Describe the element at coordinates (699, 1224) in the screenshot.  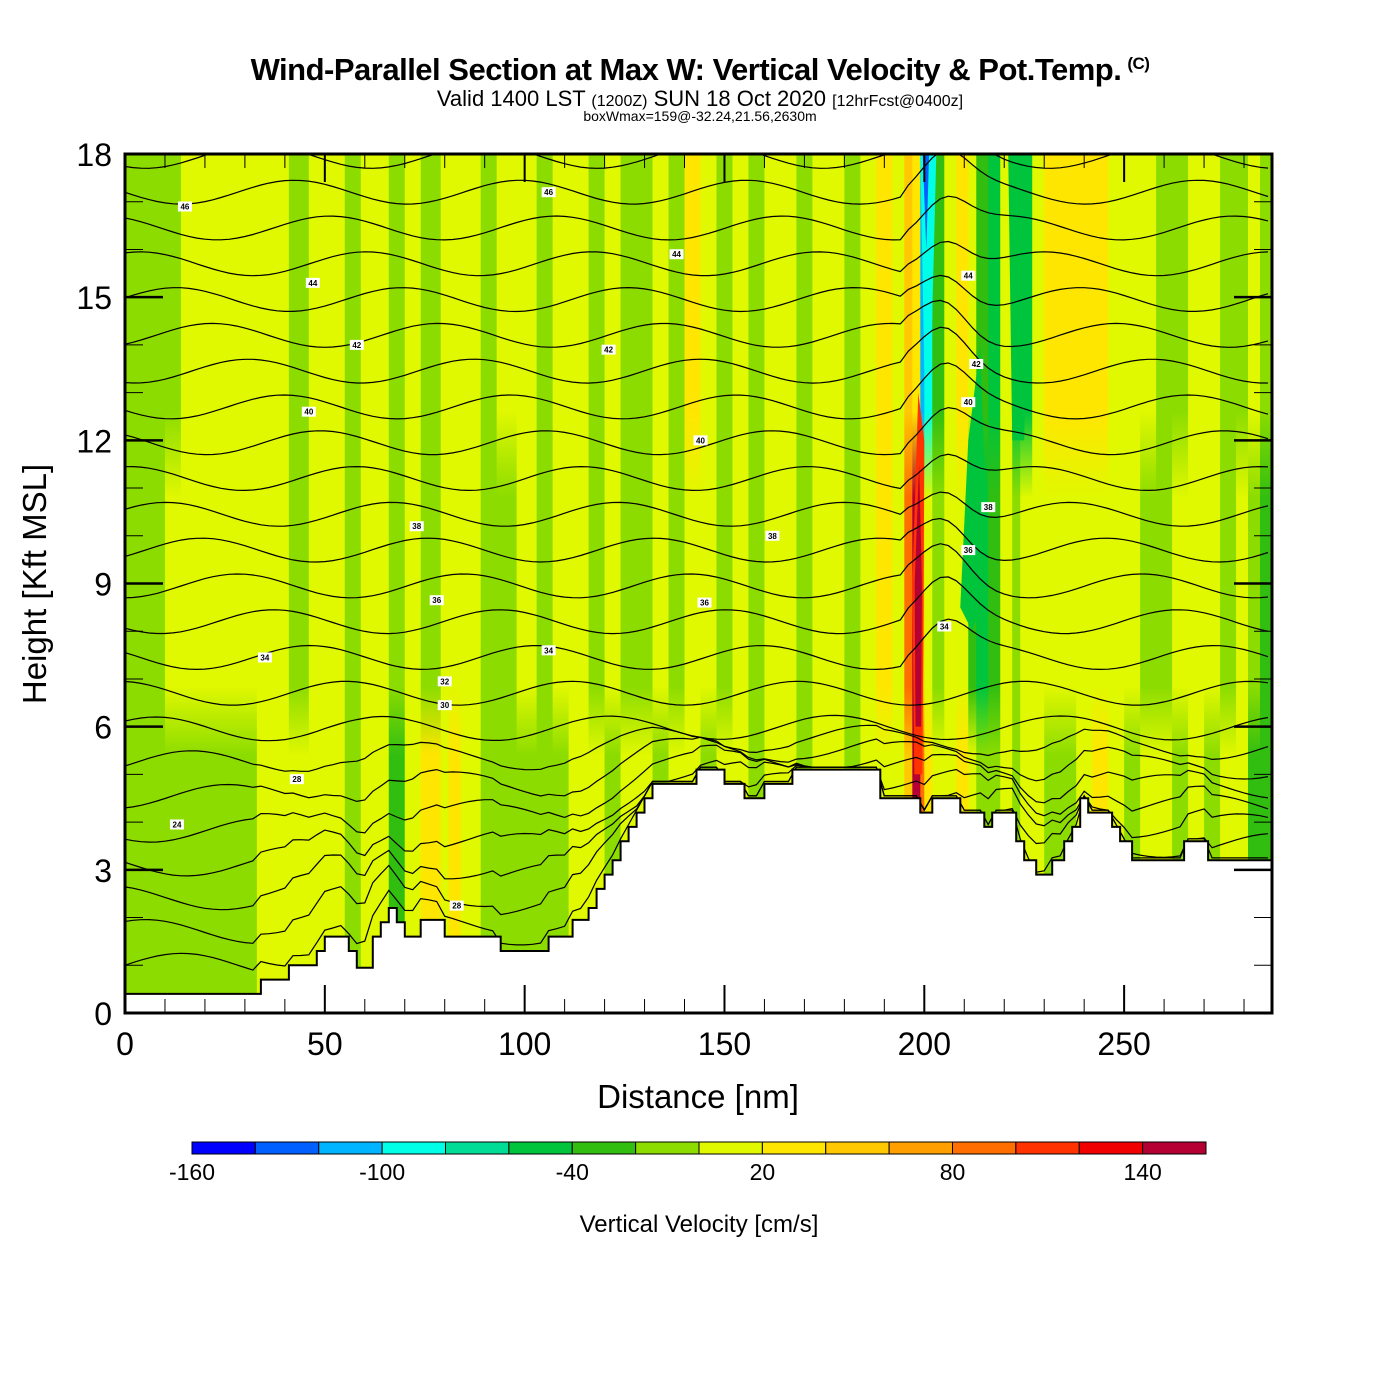
I see `colorbar-title: Vertical Velocity [cm/s]` at that location.